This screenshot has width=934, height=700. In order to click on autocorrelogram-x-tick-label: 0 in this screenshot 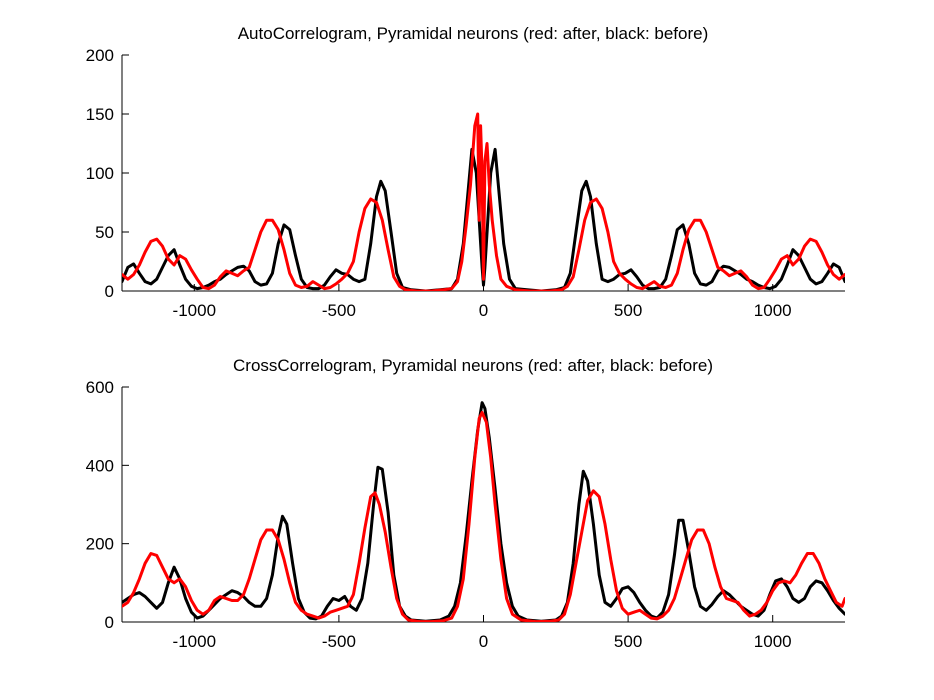, I will do `click(483, 310)`.